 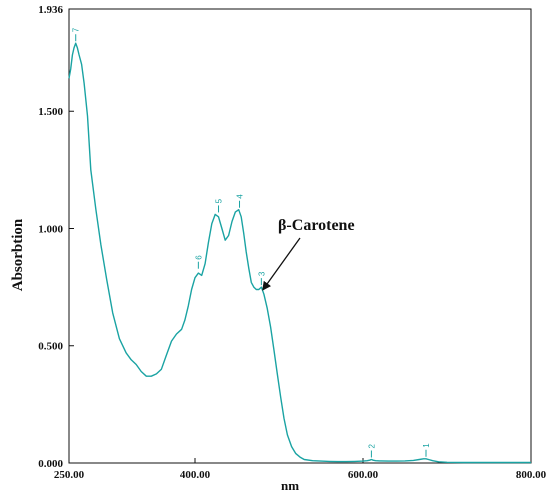 I want to click on y-tick-label: 1.000, so click(x=50, y=229).